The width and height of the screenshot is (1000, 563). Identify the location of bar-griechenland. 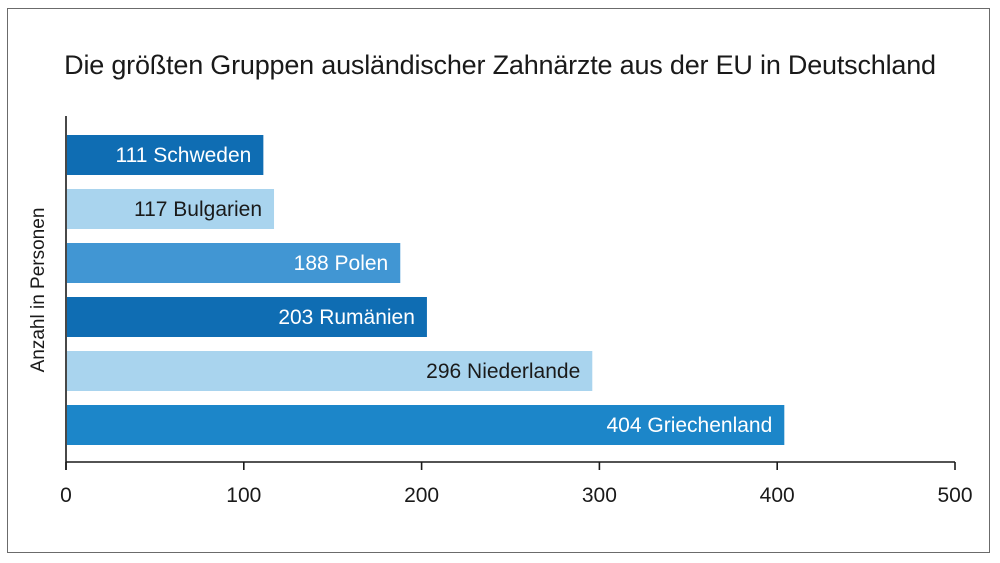
(426, 425).